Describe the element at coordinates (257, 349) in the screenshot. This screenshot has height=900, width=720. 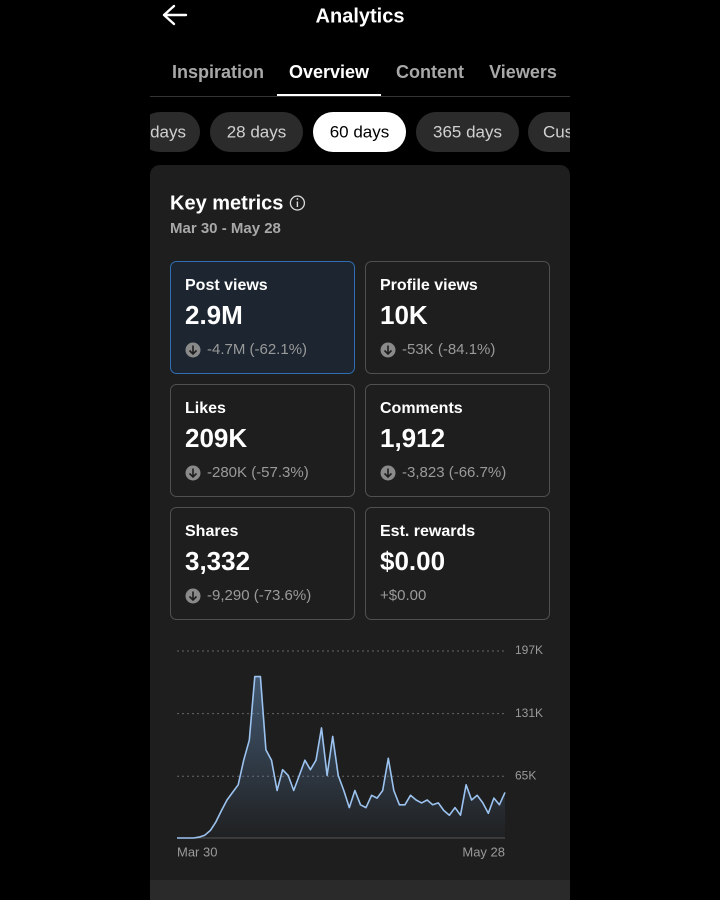
I see `metric-change: -4.7M (-62.1%)` at that location.